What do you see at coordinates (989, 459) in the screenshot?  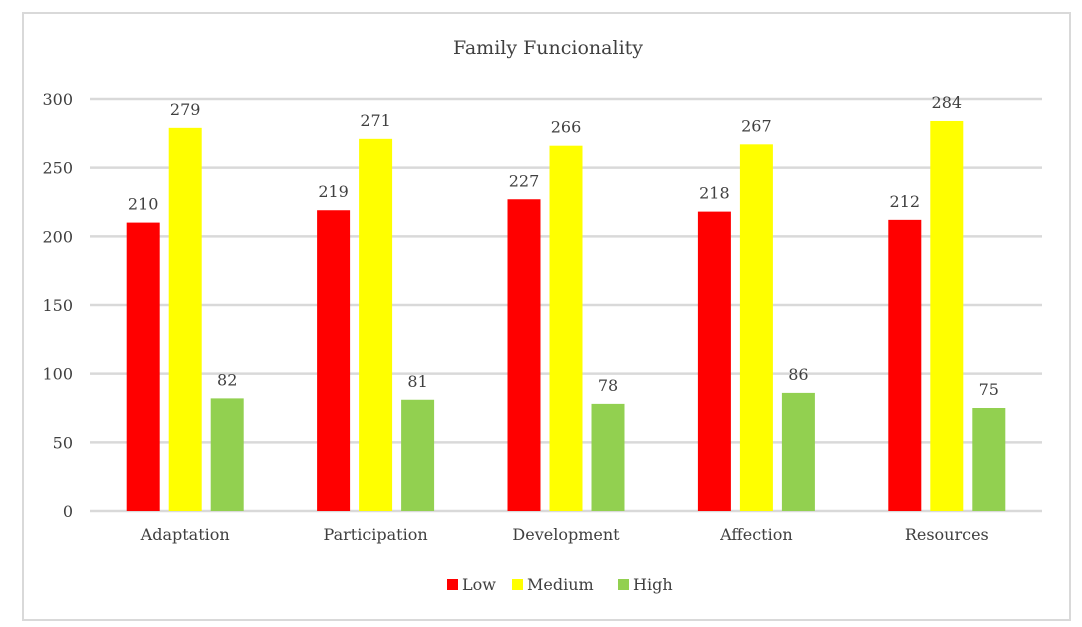 I see `bar-high-resources` at bounding box center [989, 459].